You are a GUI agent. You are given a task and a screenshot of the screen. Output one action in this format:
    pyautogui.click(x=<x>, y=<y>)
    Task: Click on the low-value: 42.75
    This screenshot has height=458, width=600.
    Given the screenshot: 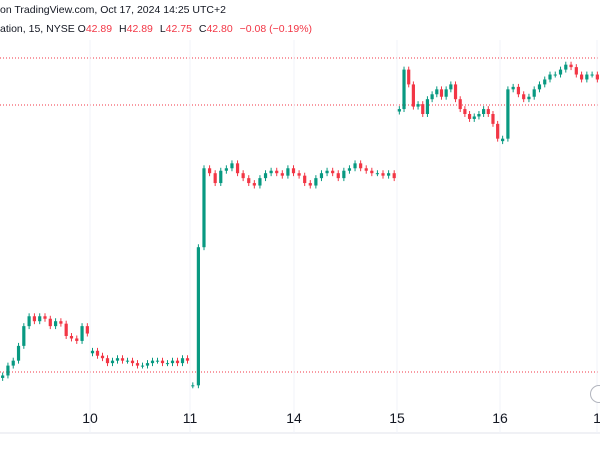 What is the action you would take?
    pyautogui.click(x=178, y=29)
    